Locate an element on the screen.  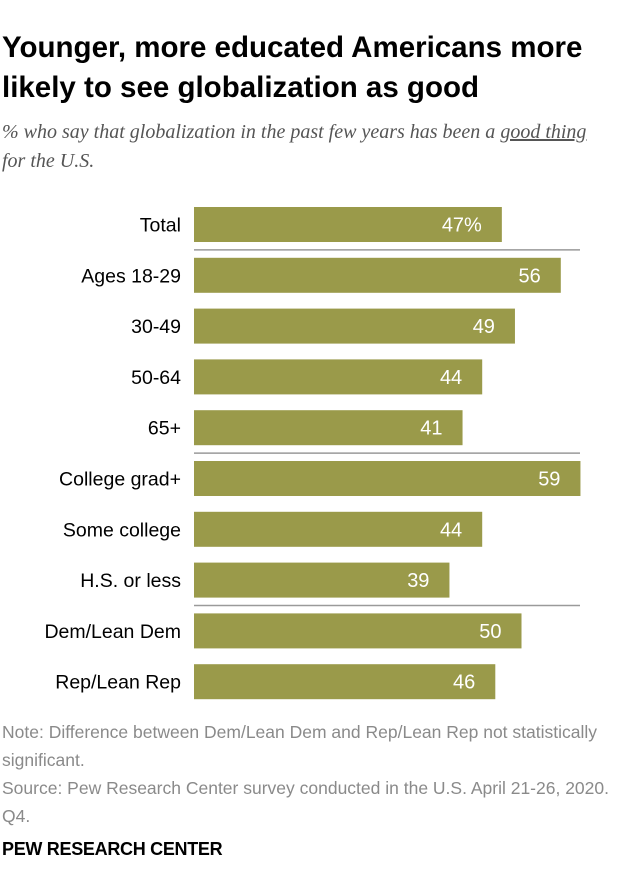
data-label: 46 is located at coordinates (464, 683).